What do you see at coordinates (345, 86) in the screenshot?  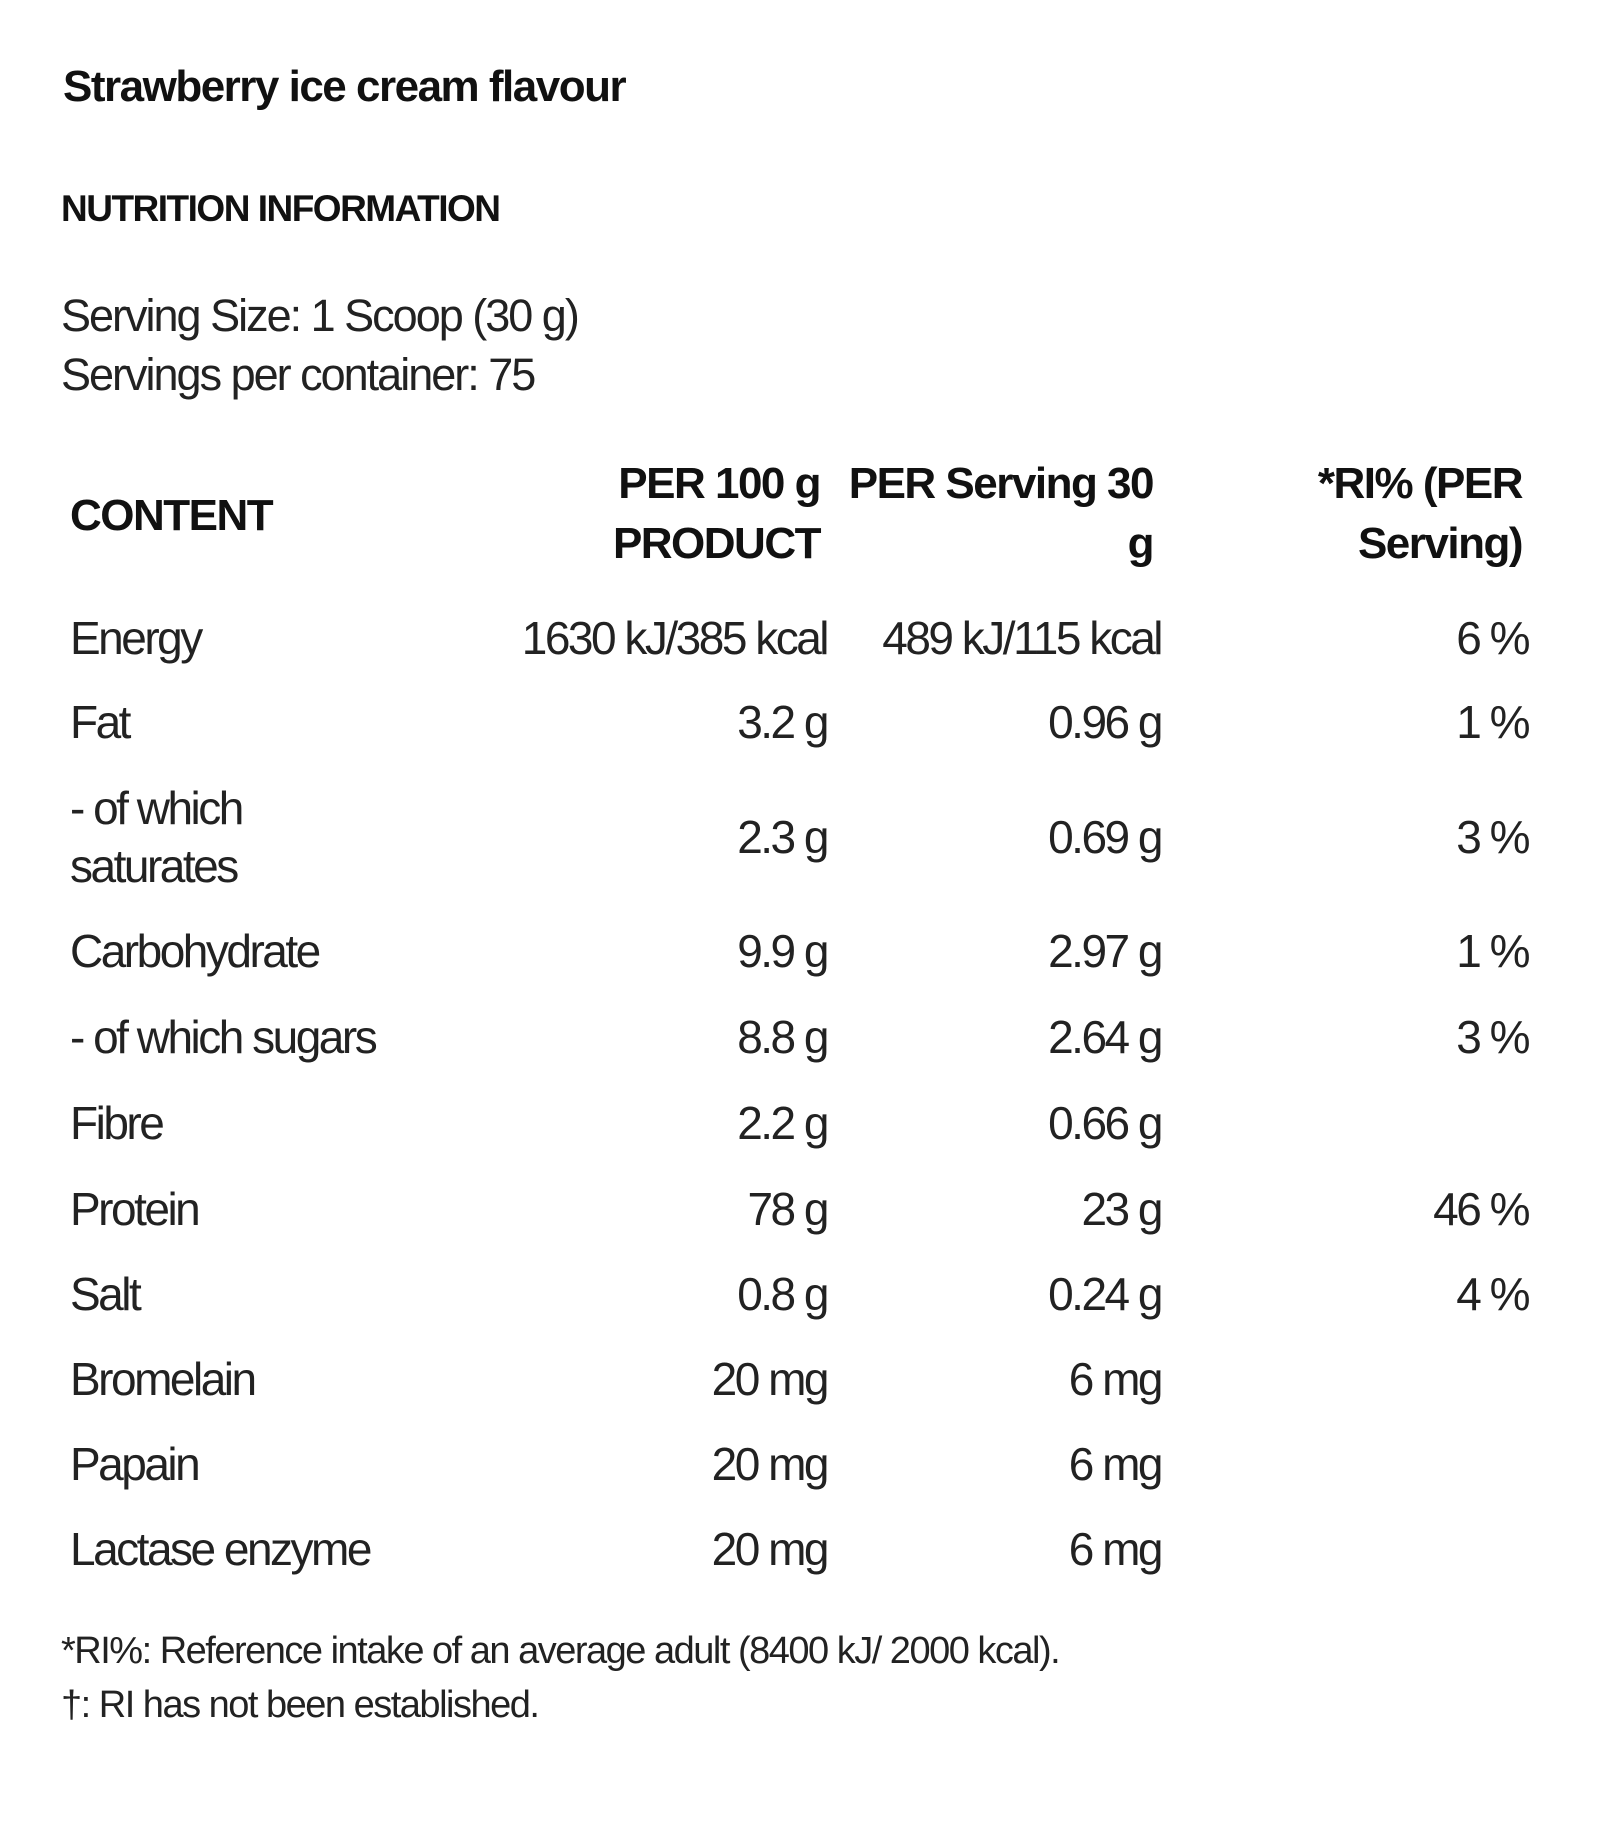 I see `product-title: Strawberry ice cream flavour` at bounding box center [345, 86].